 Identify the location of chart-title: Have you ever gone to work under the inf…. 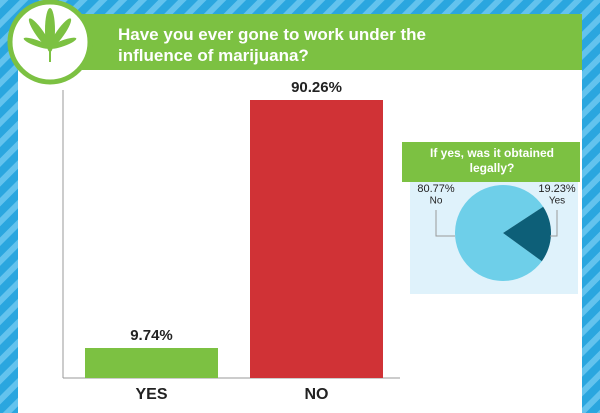
(272, 45).